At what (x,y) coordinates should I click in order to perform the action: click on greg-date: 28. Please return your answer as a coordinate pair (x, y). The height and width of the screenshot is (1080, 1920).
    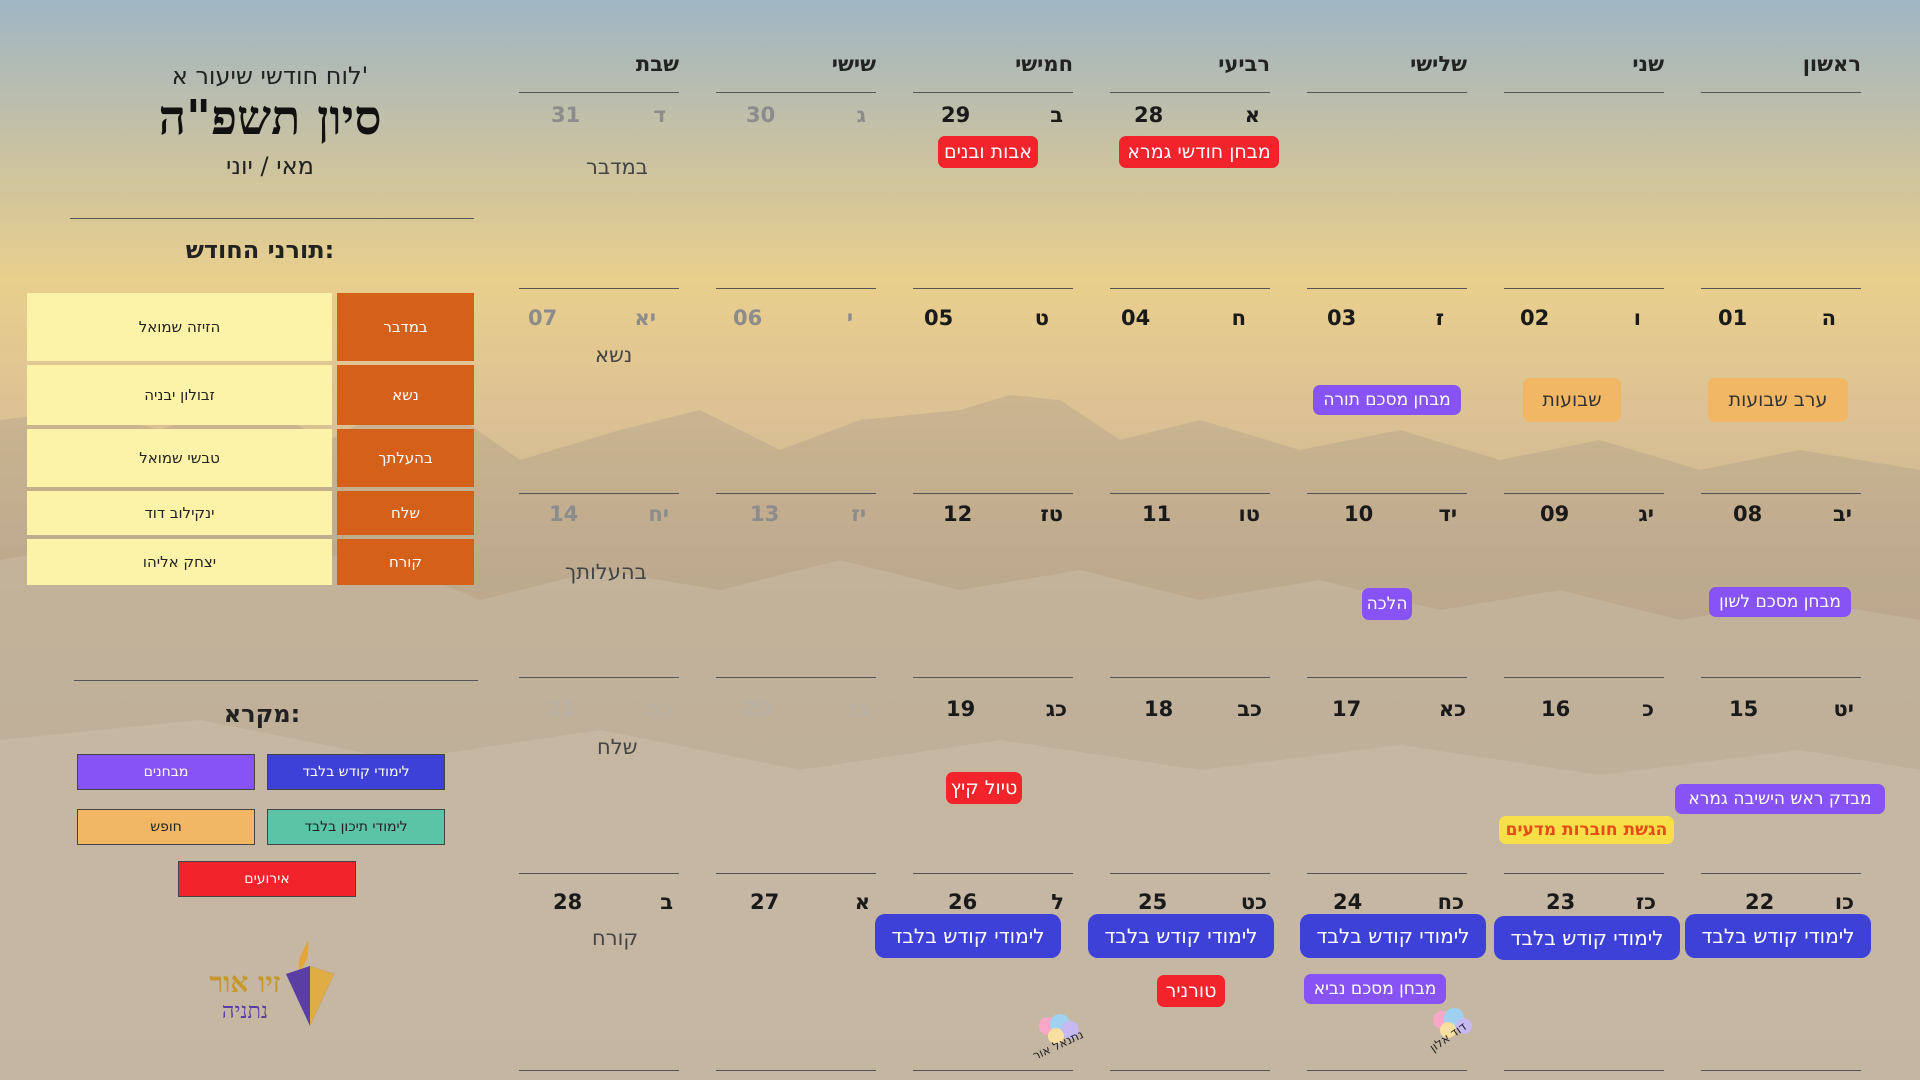
    Looking at the image, I should click on (1149, 115).